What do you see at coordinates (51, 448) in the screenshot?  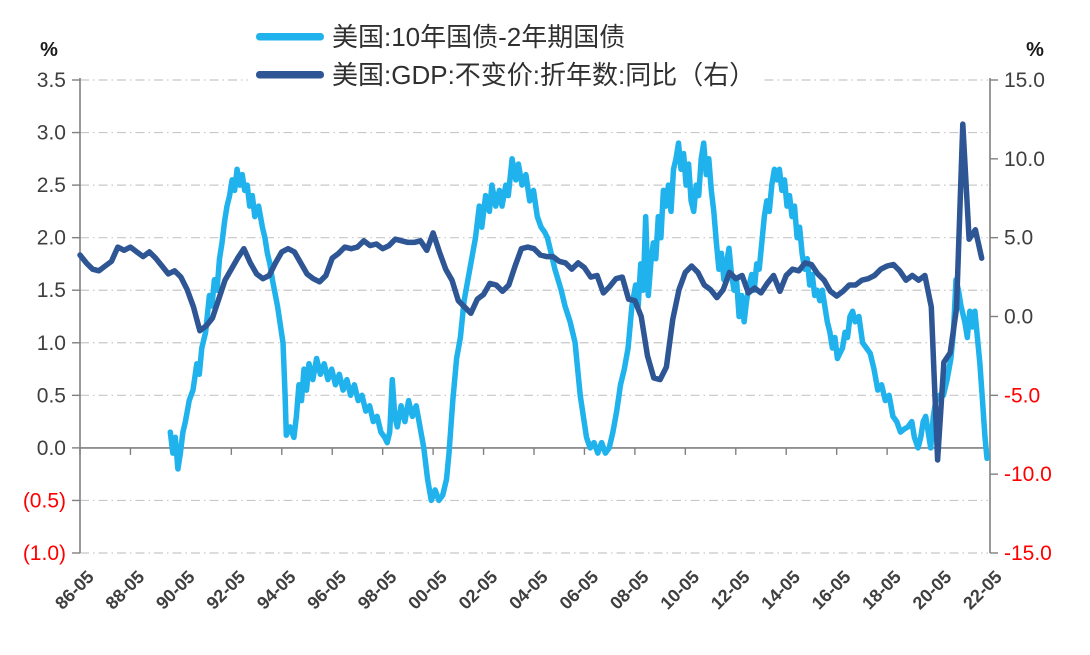 I see `left-axis-tick-label: 0.0` at bounding box center [51, 448].